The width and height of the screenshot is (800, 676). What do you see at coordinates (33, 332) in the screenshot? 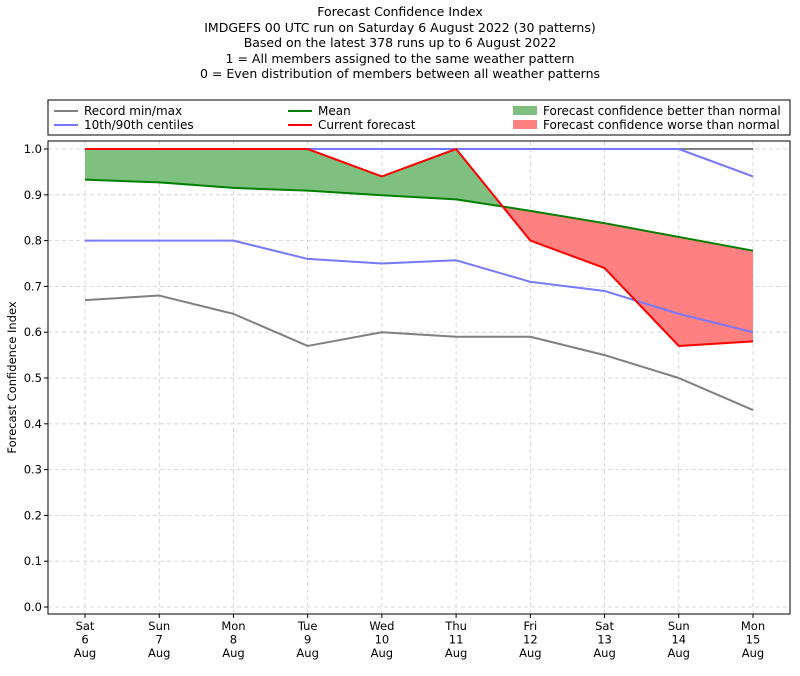
I see `y-tick-label: 0.6` at bounding box center [33, 332].